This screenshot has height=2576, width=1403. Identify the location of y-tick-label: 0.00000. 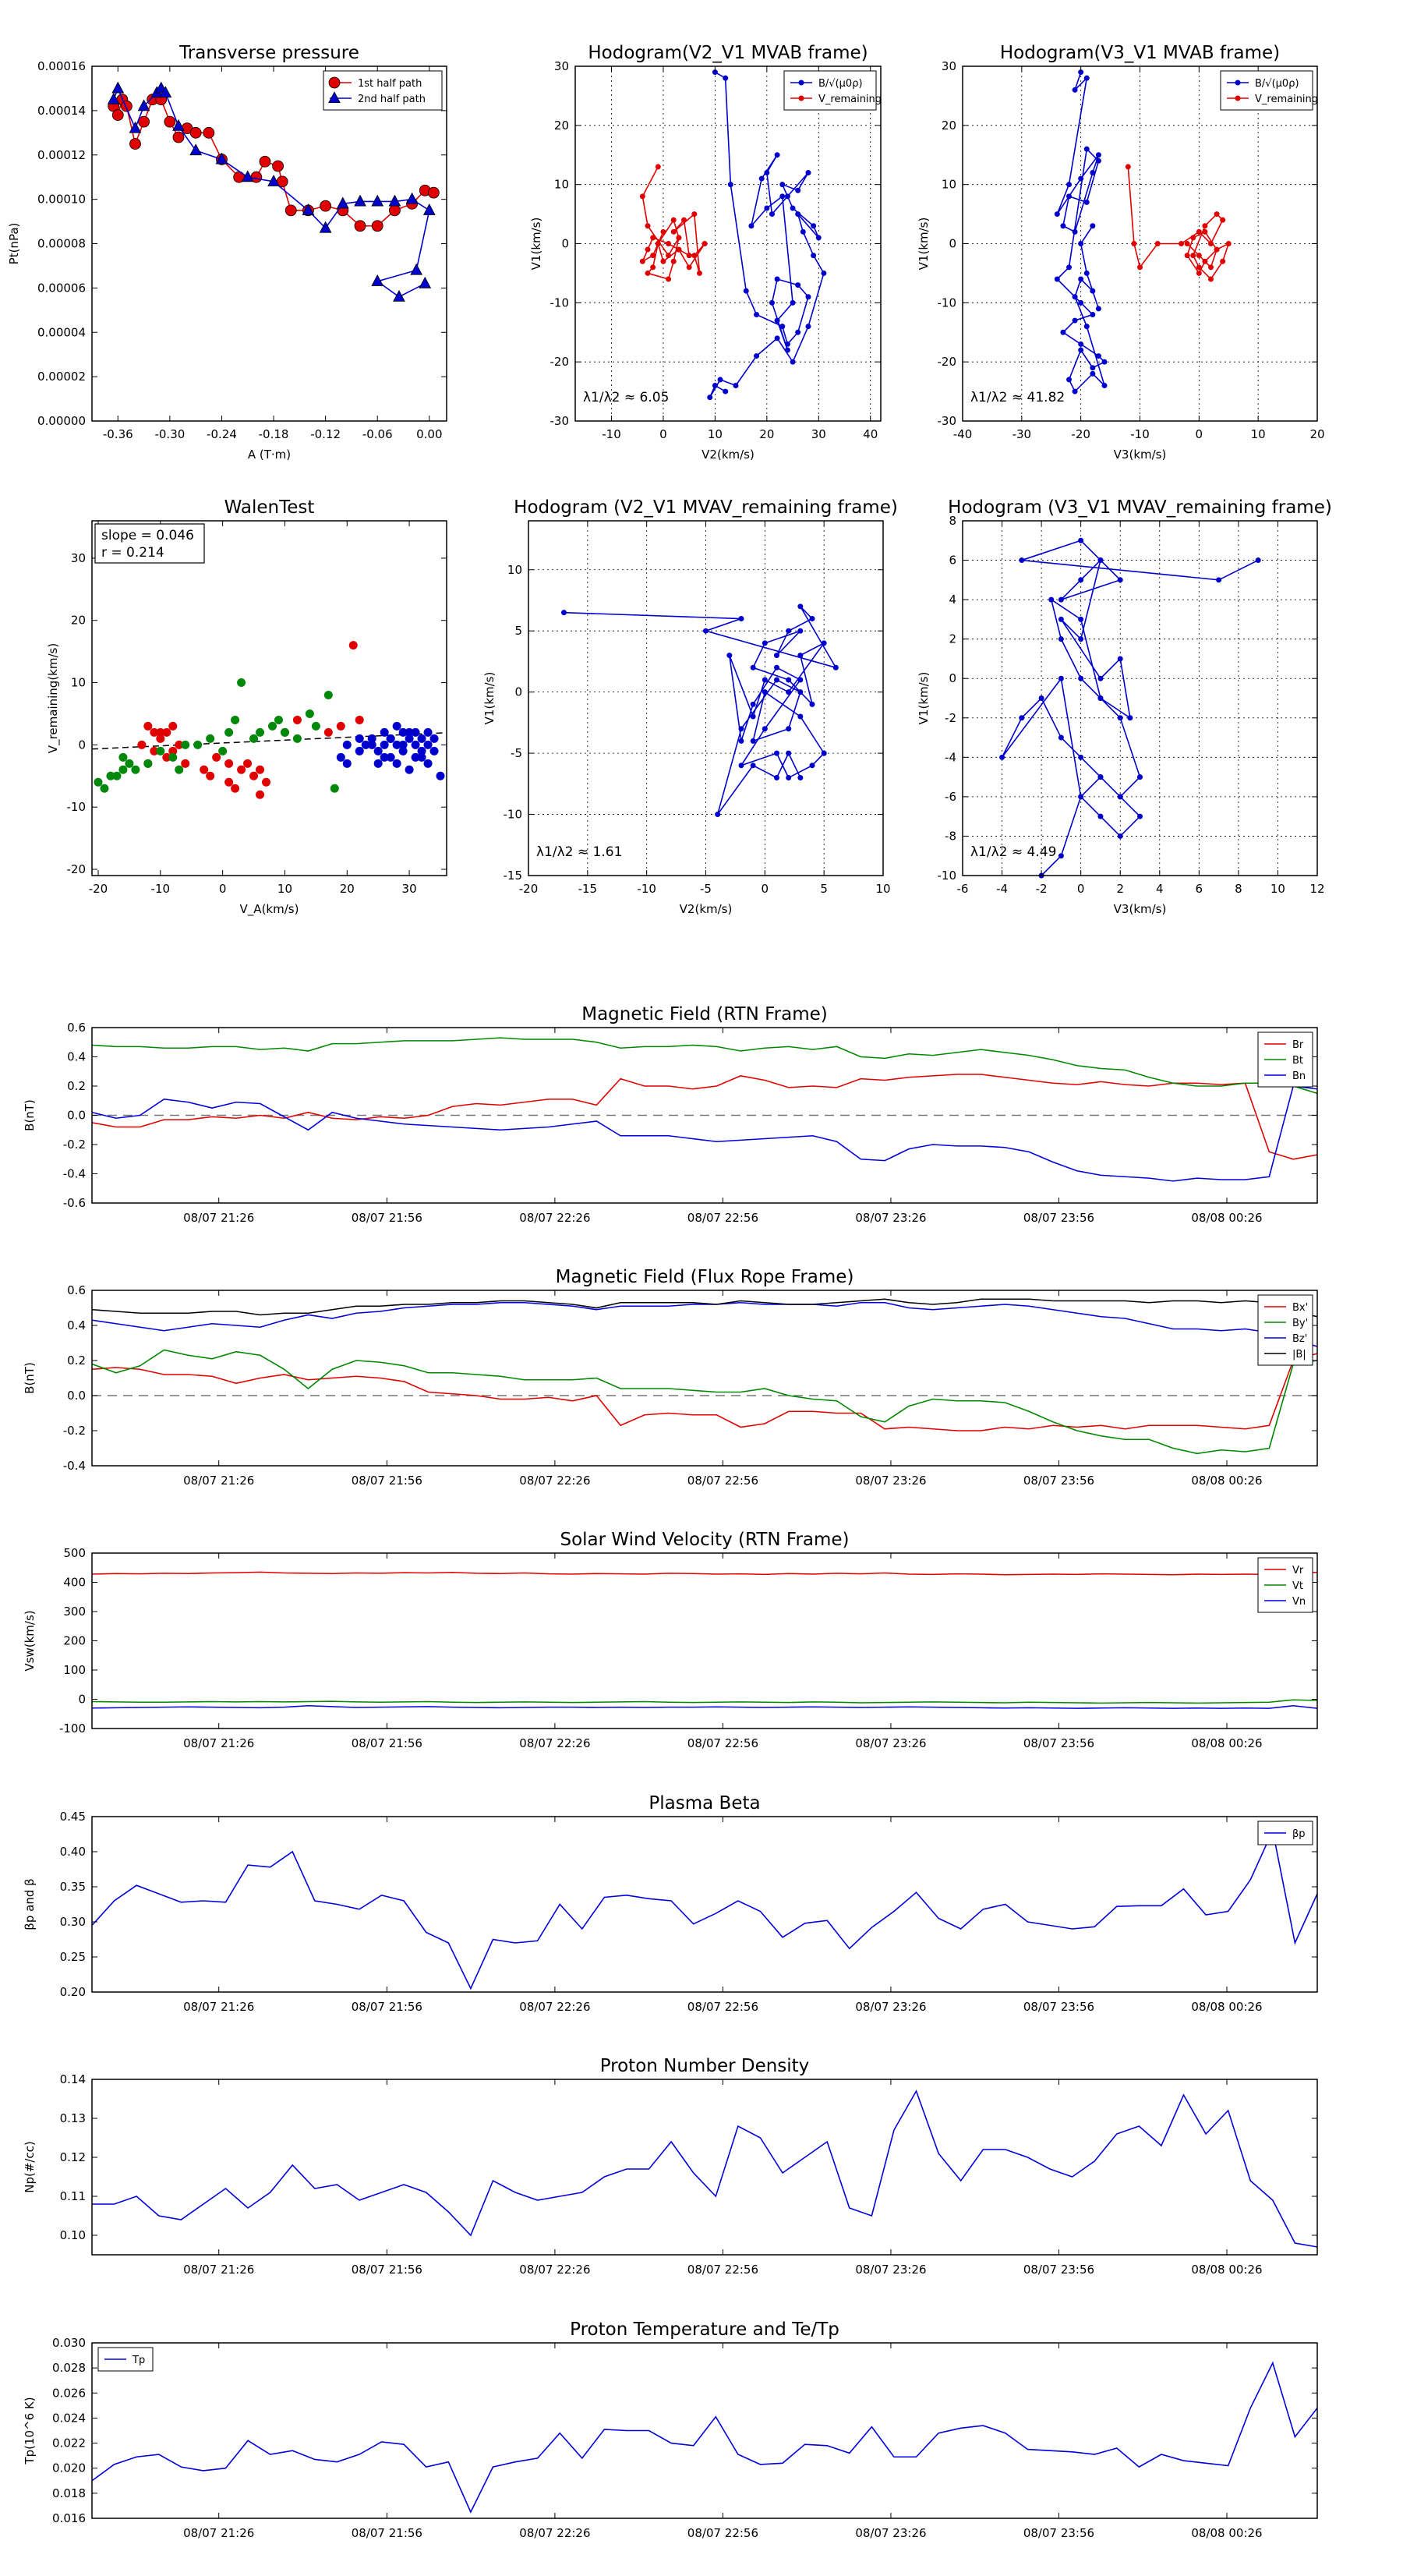
(61, 421).